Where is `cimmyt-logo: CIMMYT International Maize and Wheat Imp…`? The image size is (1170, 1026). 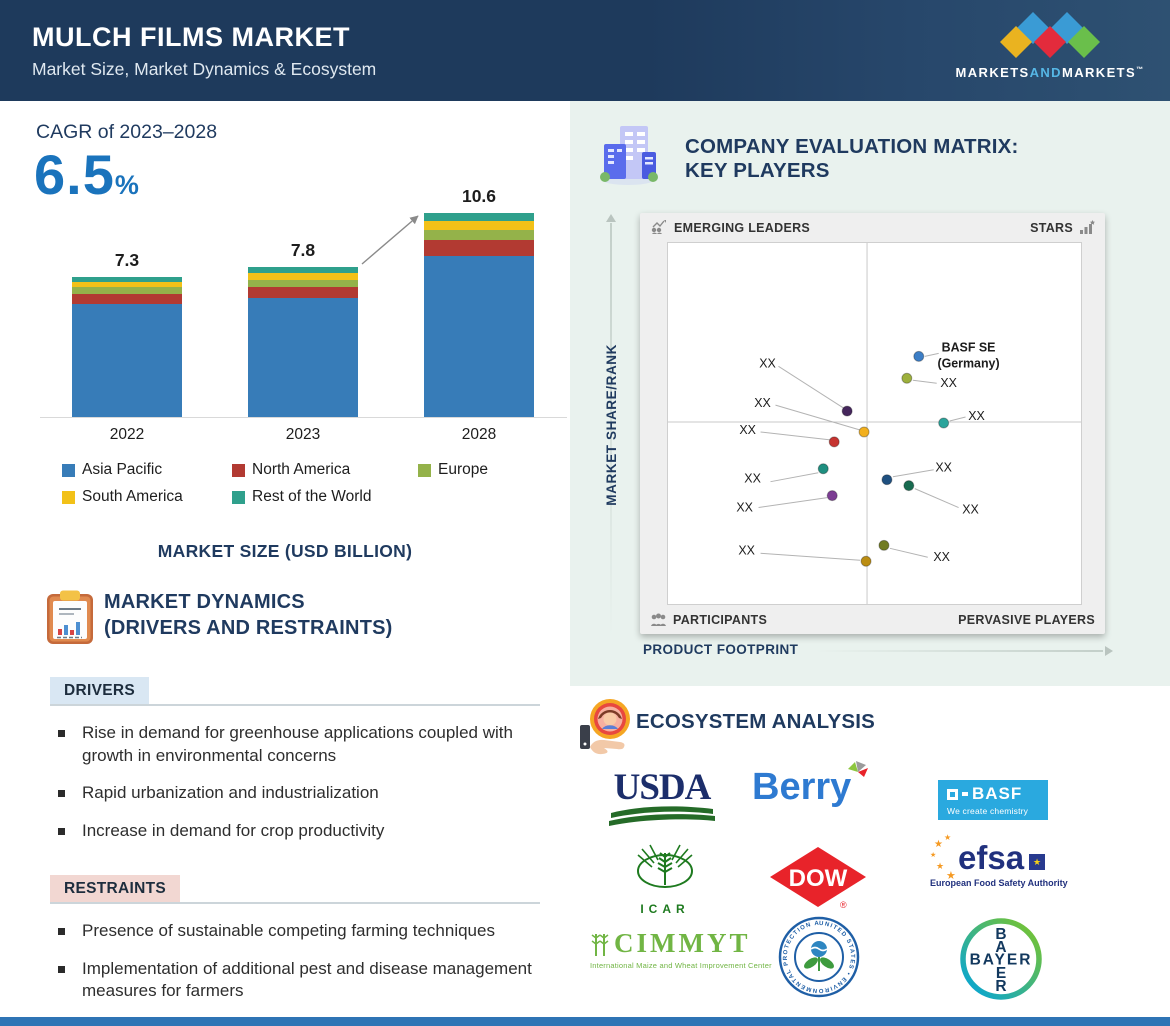
cimmyt-logo: CIMMYT International Maize and Wheat Imp… is located at coordinates (681, 949).